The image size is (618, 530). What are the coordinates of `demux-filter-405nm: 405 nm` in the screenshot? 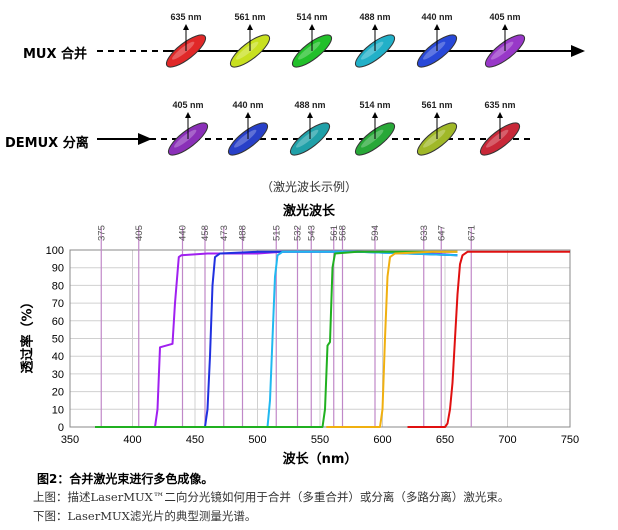 It's located at (188, 128).